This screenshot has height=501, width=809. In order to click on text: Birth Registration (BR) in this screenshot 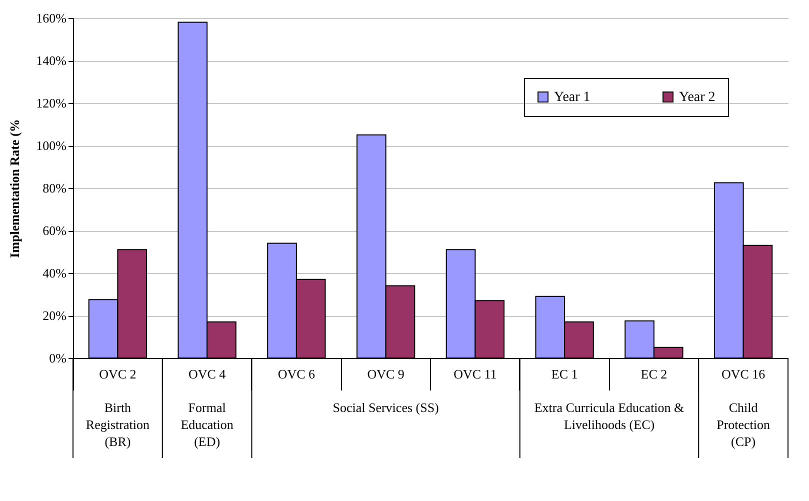, I will do `click(118, 424)`.